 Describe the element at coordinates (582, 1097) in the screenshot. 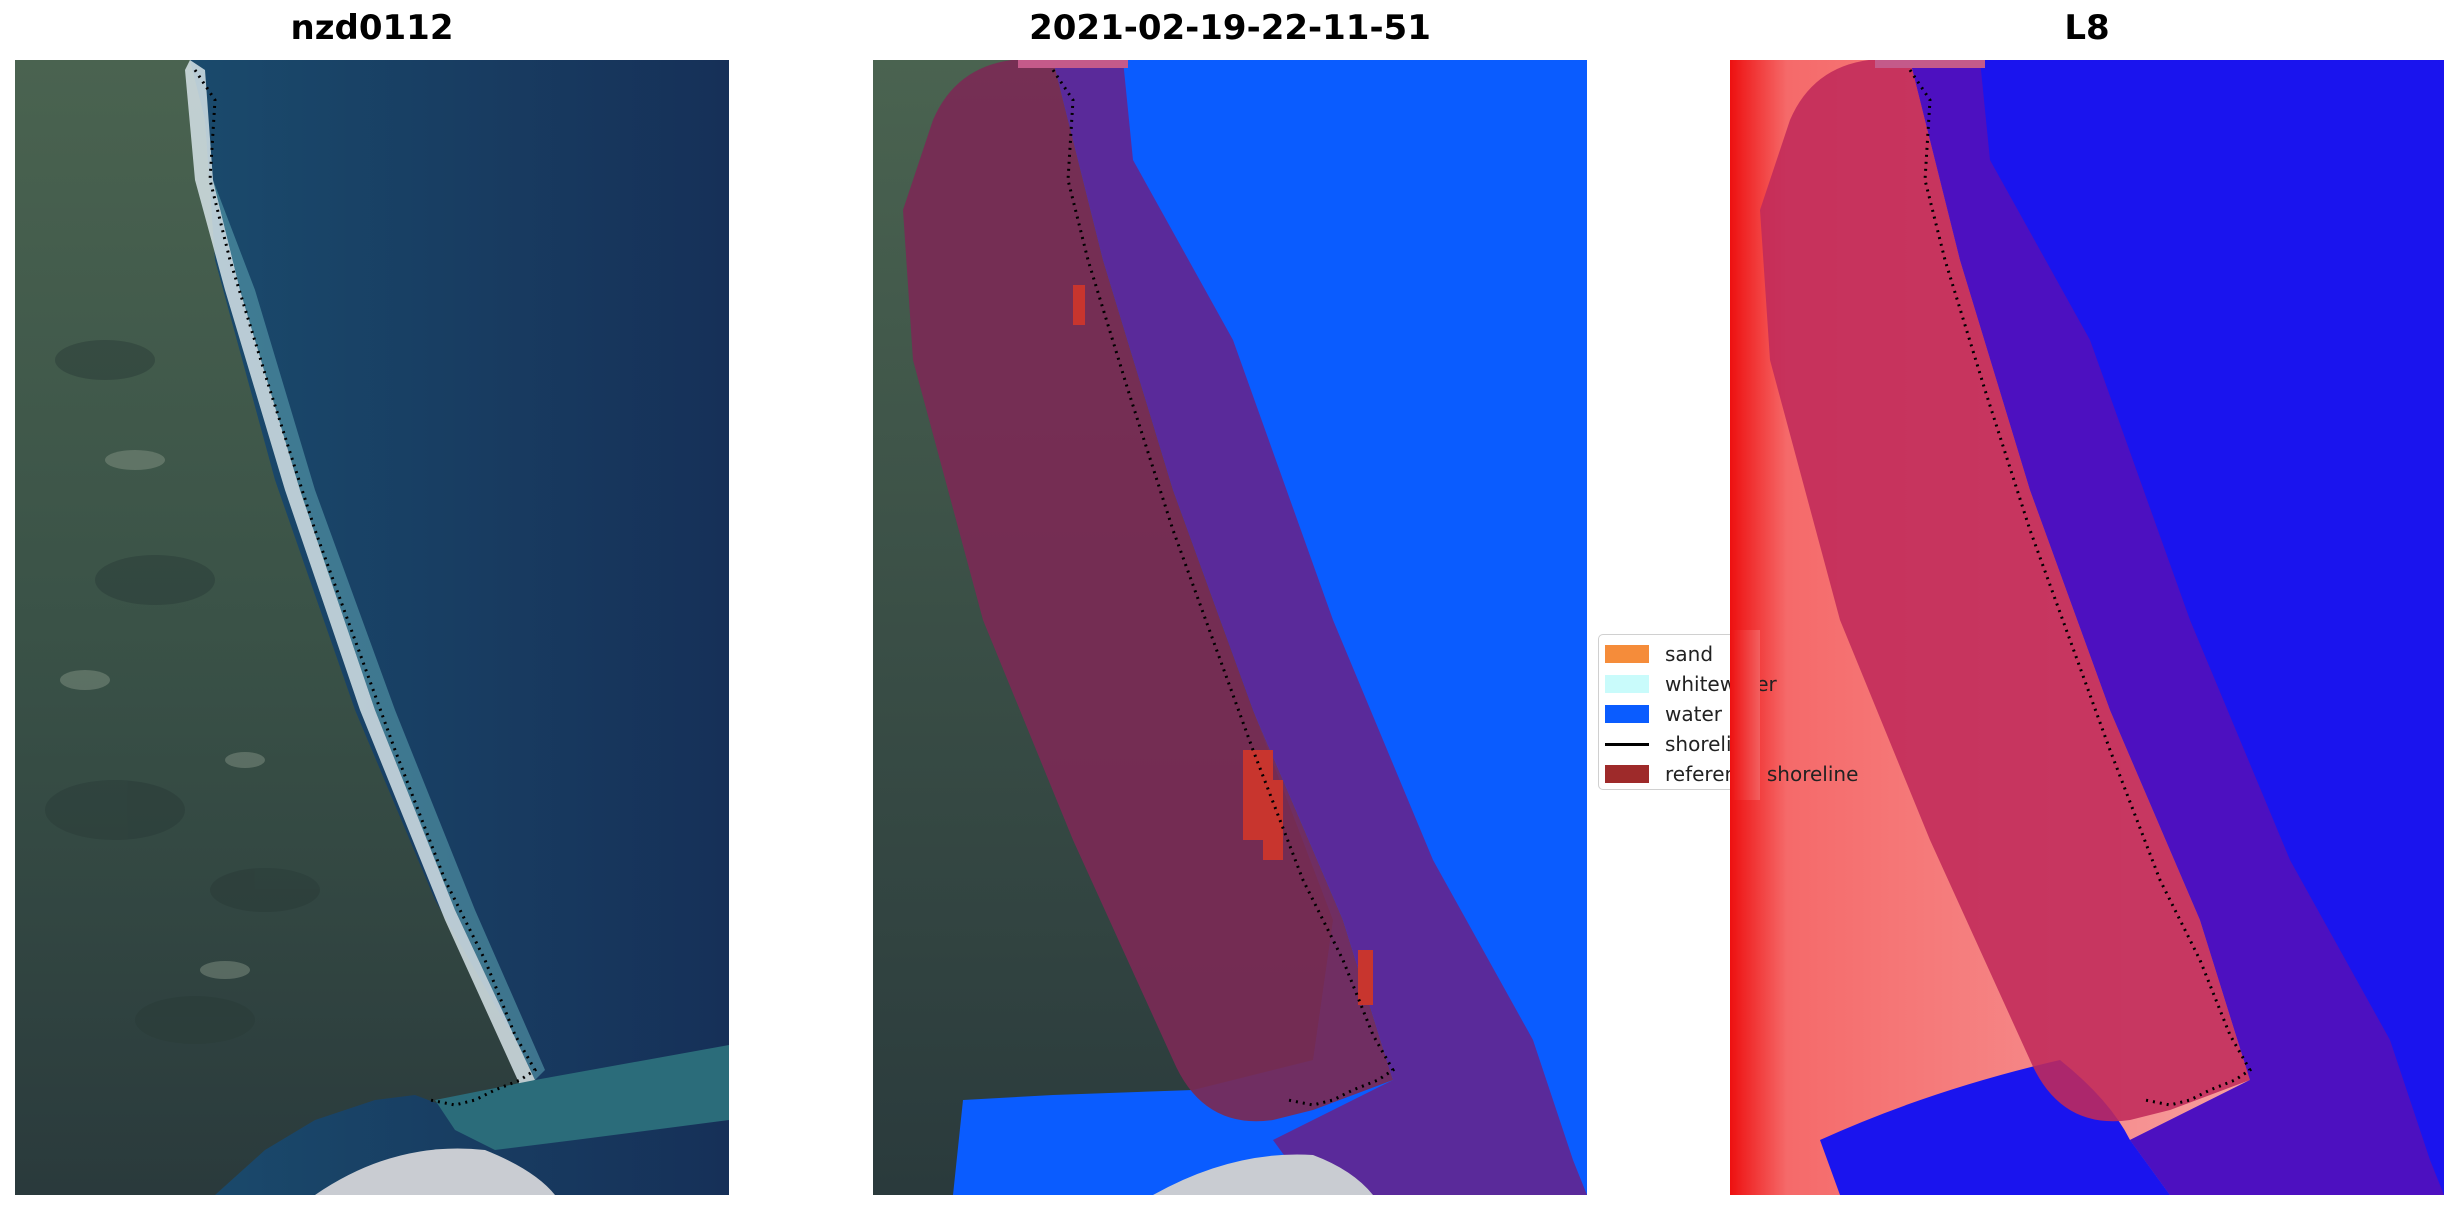

I see `river-mouth` at that location.